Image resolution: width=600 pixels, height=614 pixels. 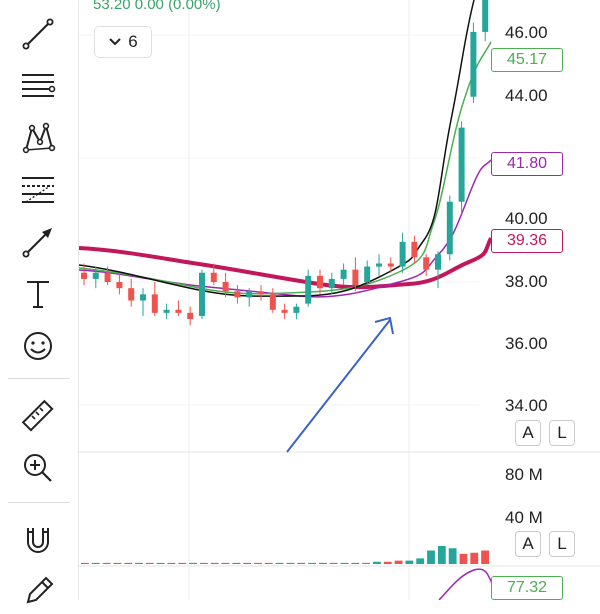 I want to click on text-tool, so click(x=38, y=294).